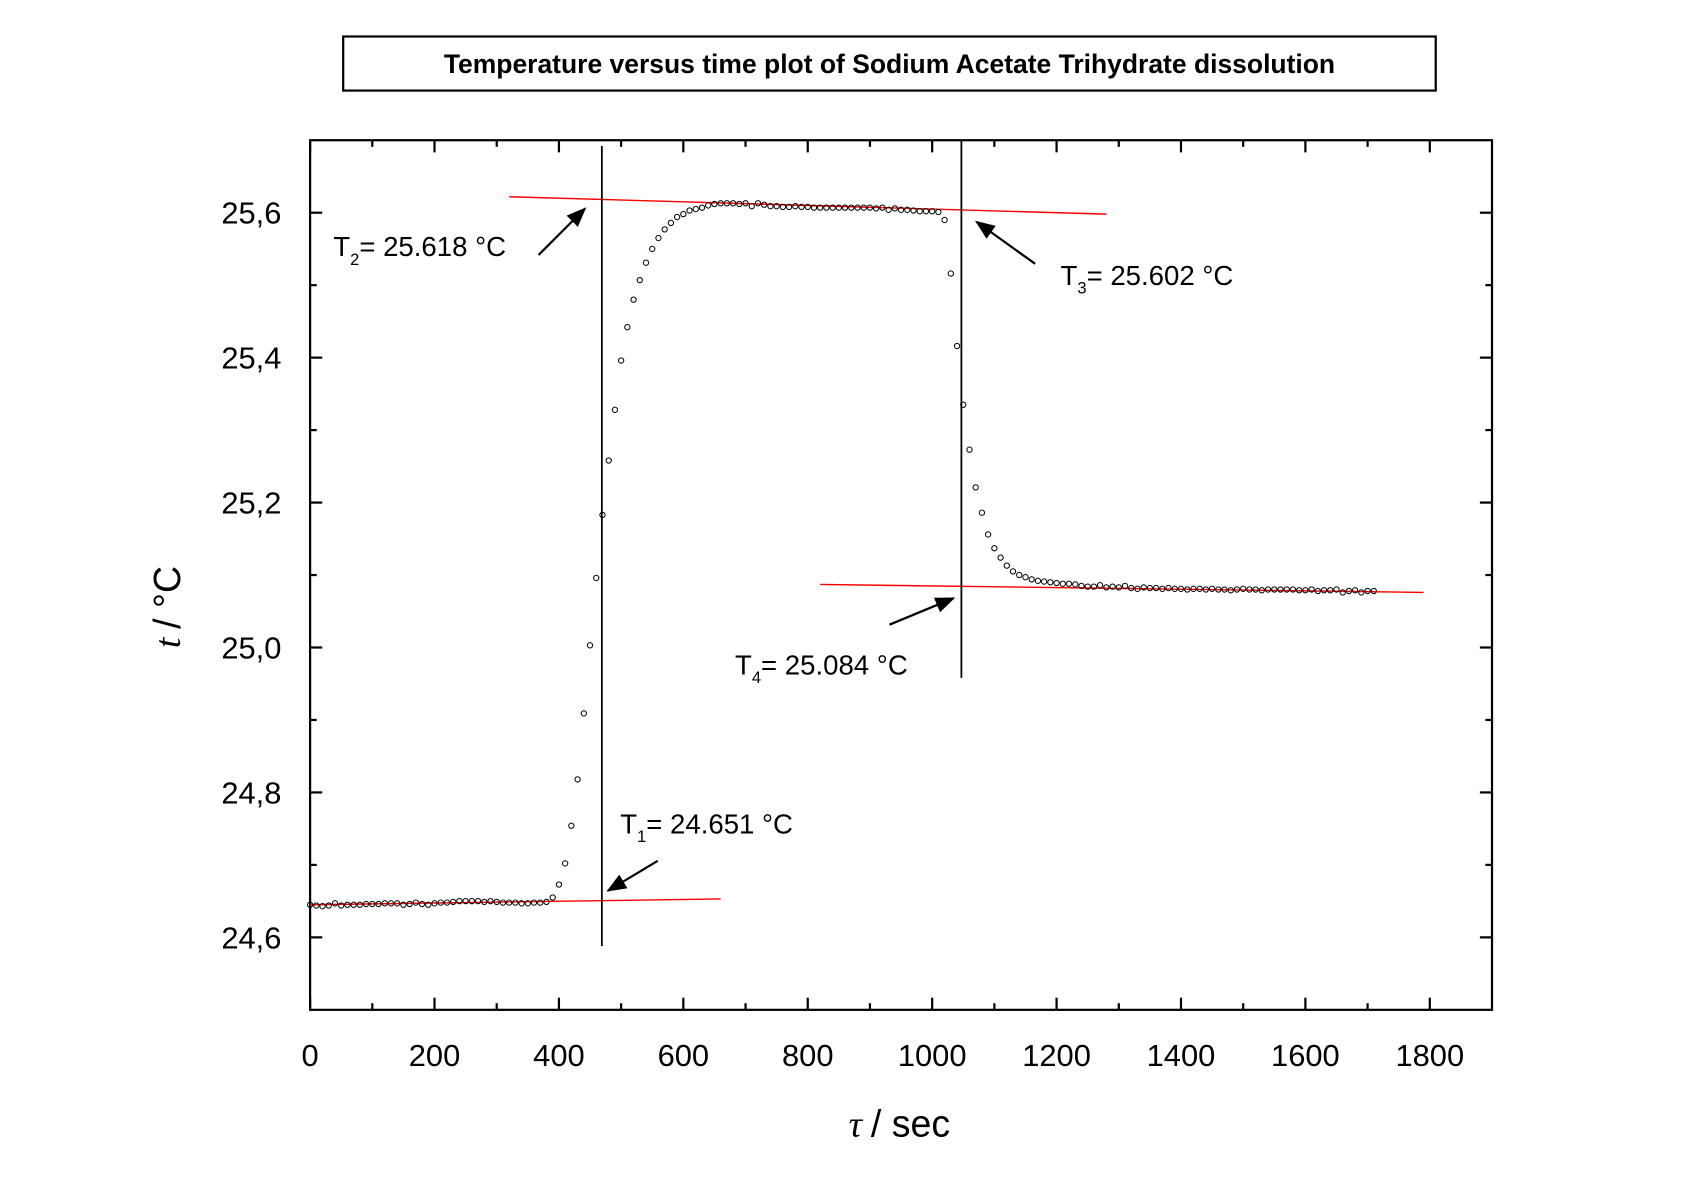 The width and height of the screenshot is (1705, 1192). I want to click on arrow, so click(632, 875).